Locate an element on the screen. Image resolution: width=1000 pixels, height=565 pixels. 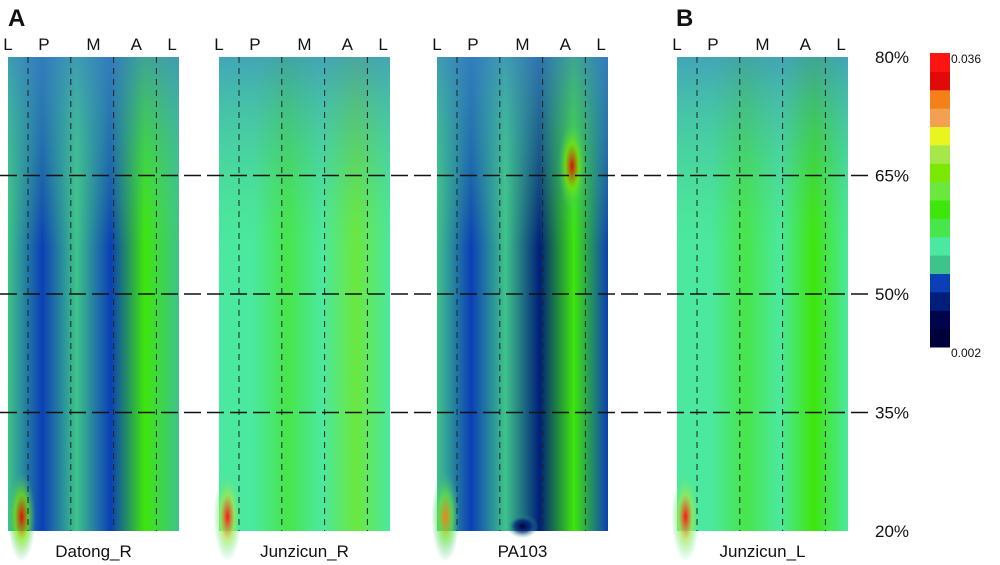
panel-name: Junzicun_L is located at coordinates (762, 551).